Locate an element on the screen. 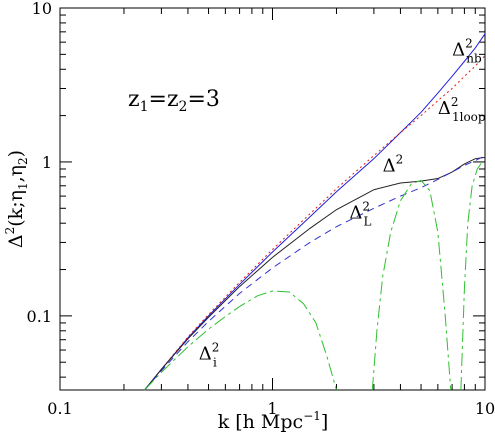  series-label-interference: Δ2 i is located at coordinates (209, 355).